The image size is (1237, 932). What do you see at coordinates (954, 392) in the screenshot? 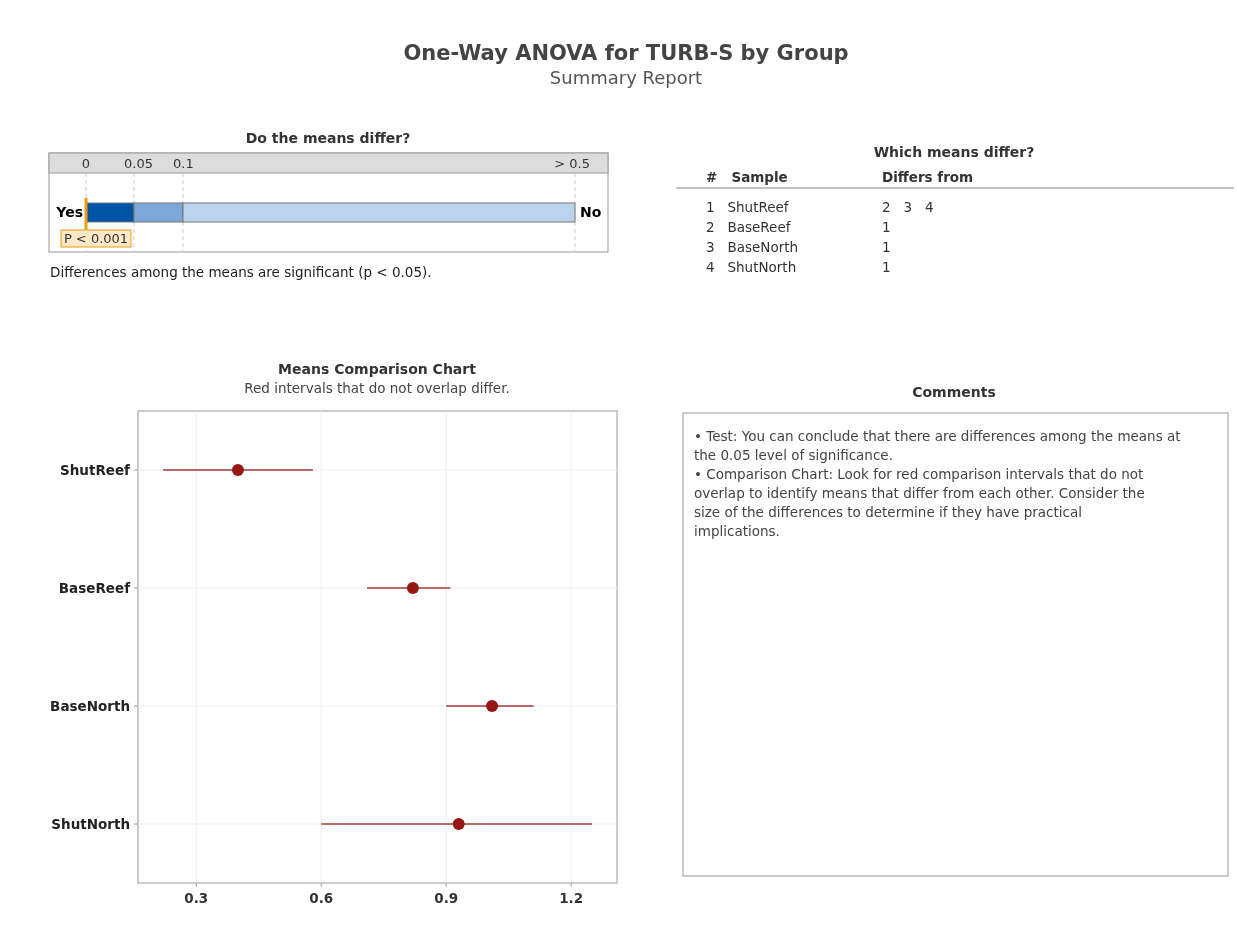
I see `text: Comments` at bounding box center [954, 392].